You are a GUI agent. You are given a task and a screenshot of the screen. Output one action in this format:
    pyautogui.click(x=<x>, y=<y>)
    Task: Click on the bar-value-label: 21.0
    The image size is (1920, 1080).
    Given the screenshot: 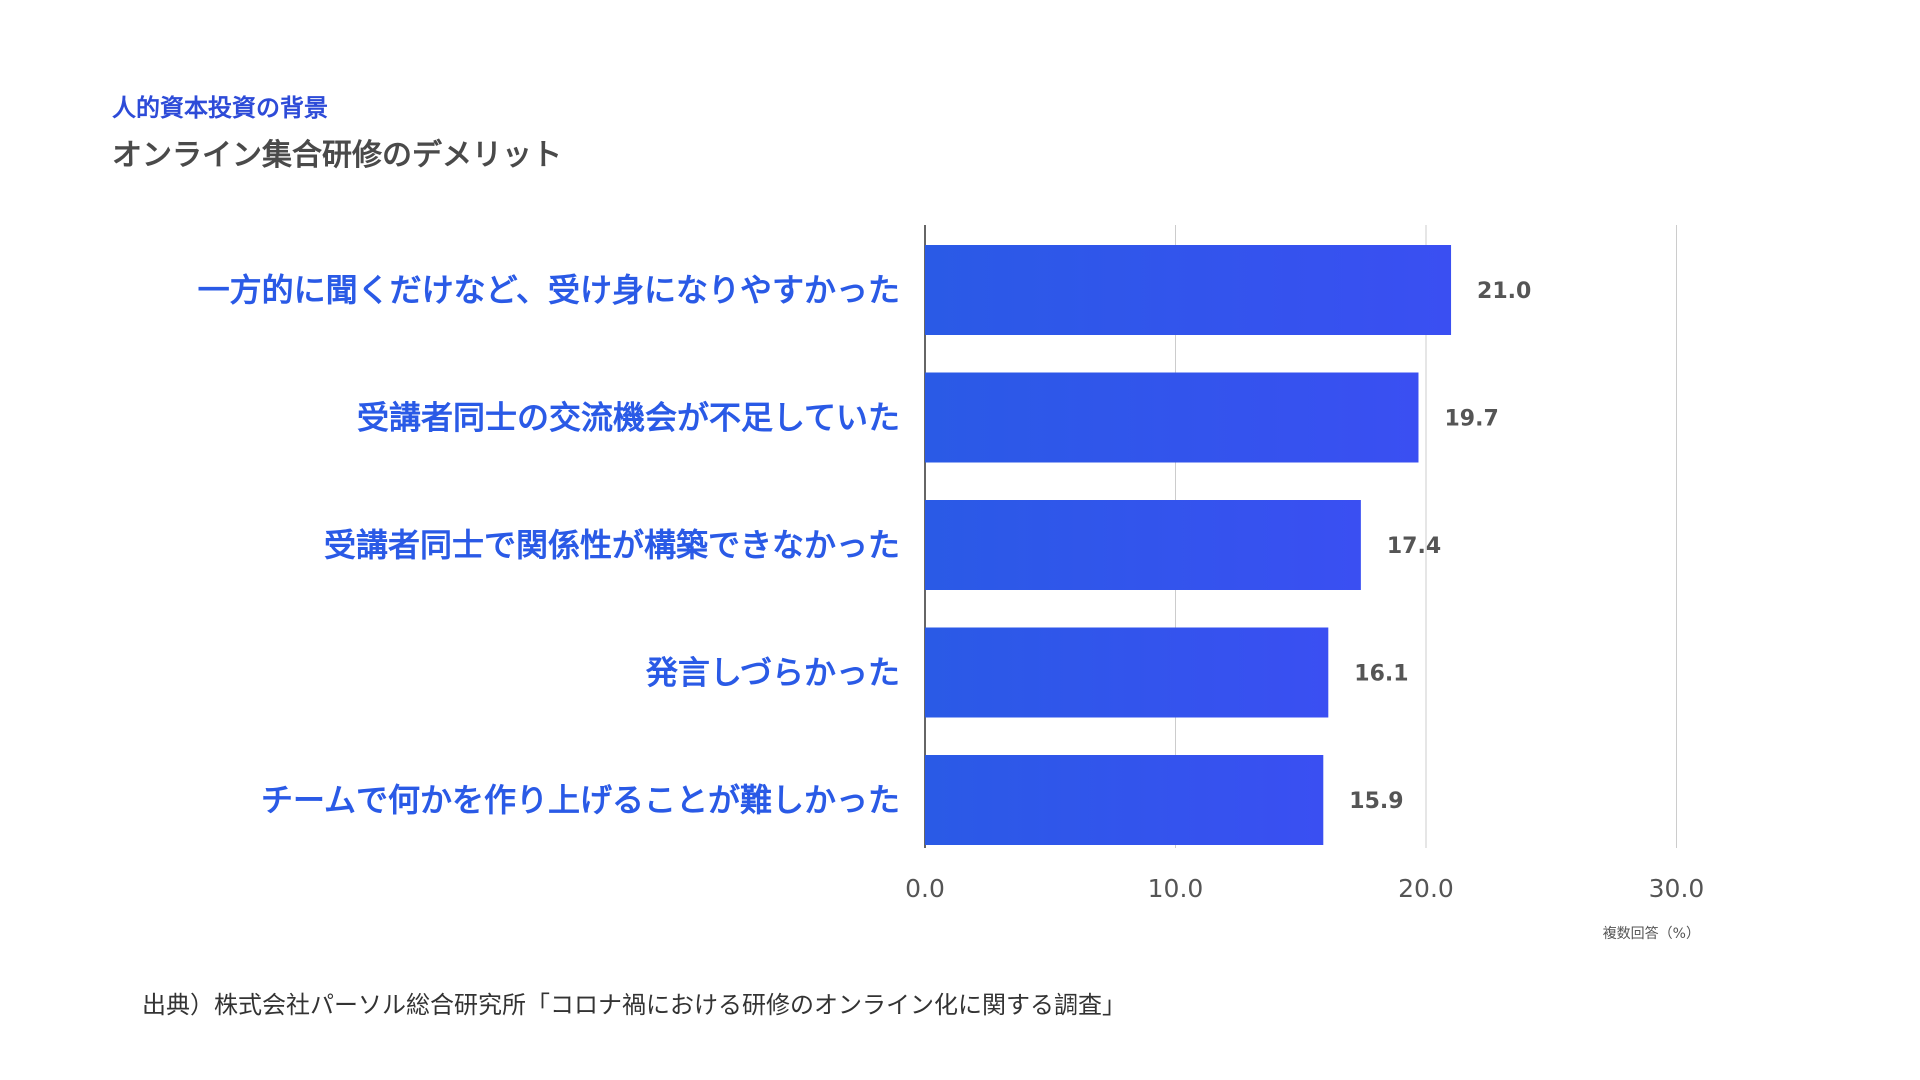 What is the action you would take?
    pyautogui.click(x=1504, y=291)
    